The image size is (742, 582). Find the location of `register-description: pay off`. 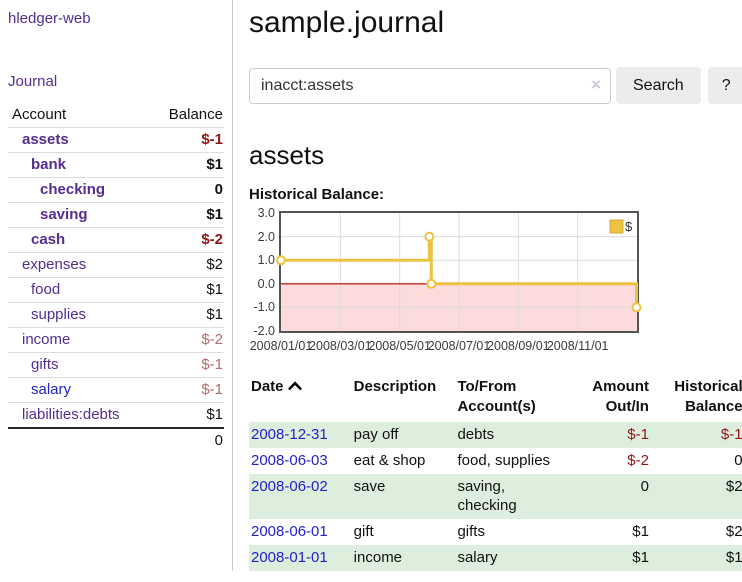

register-description: pay off is located at coordinates (376, 434).